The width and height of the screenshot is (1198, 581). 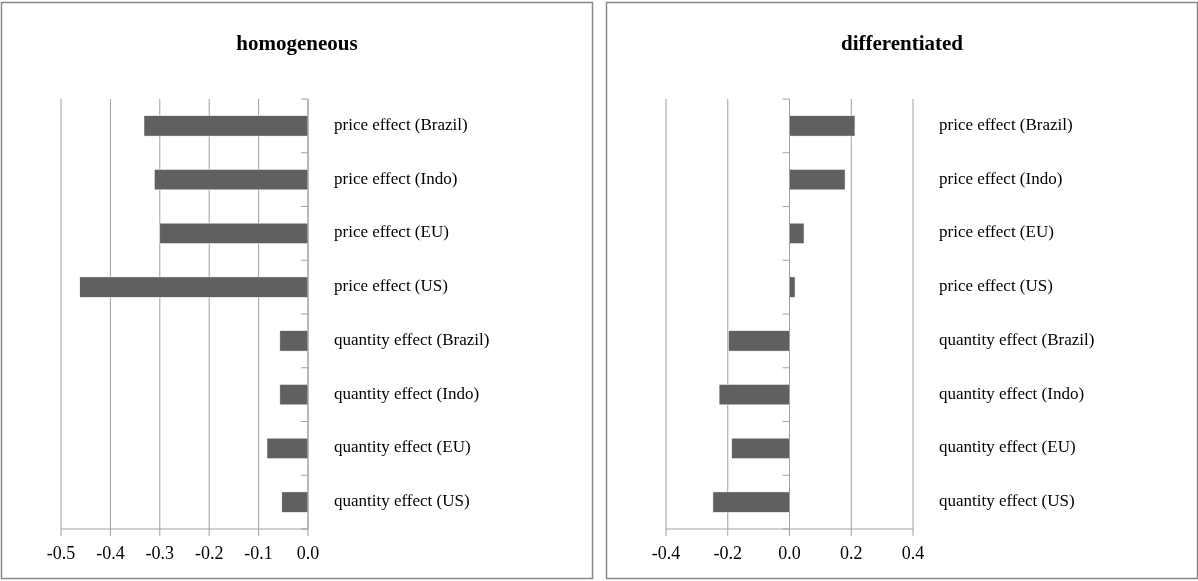 I want to click on x-tick-label: -0.3, so click(x=160, y=553).